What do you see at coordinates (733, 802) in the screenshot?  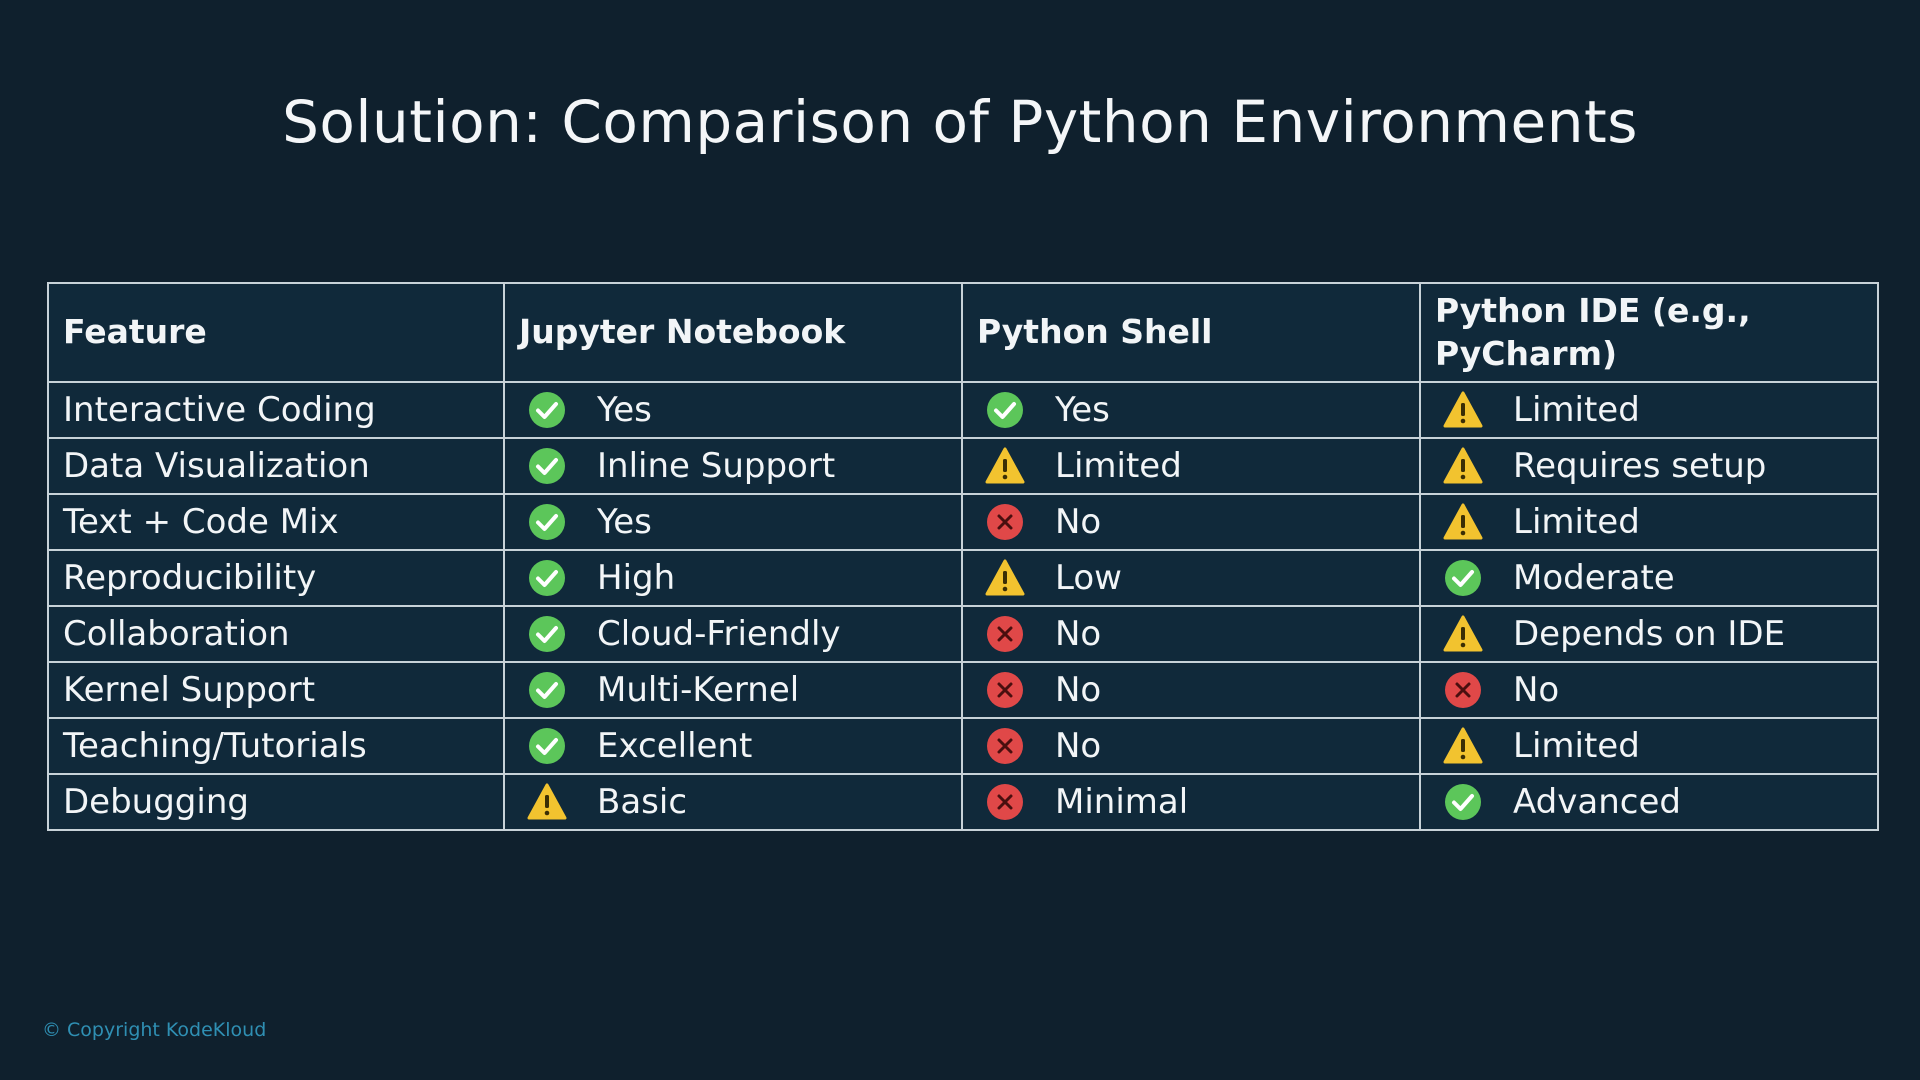 I see `status-cell: Basic` at bounding box center [733, 802].